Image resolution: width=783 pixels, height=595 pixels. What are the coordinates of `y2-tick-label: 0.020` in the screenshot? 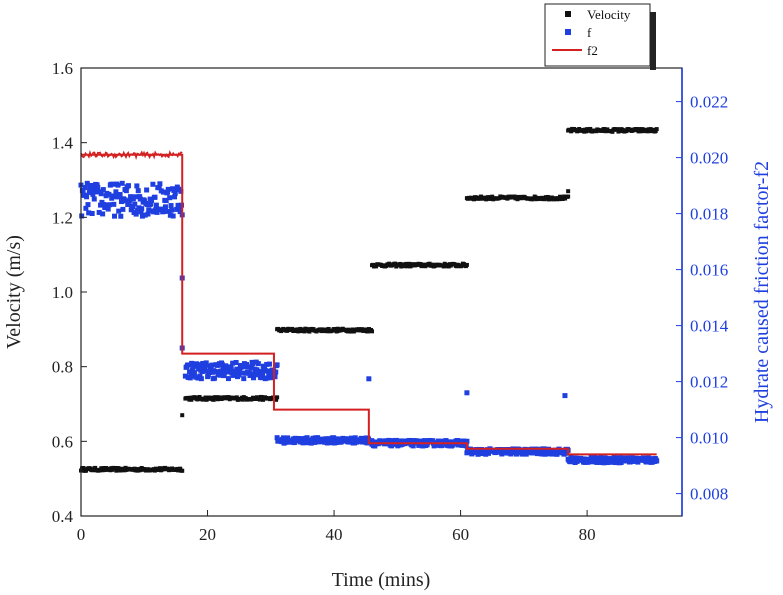 It's located at (709, 158).